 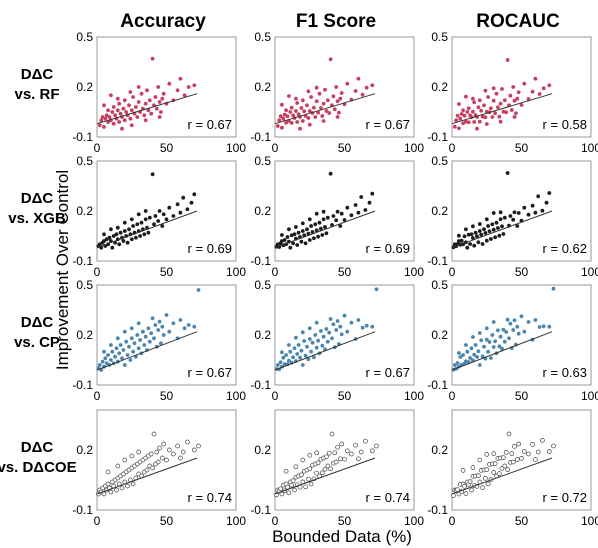 I want to click on scatter-panel: -0.1 0.2 0.5 0 50 100 r = 0.63, so click(x=512, y=340).